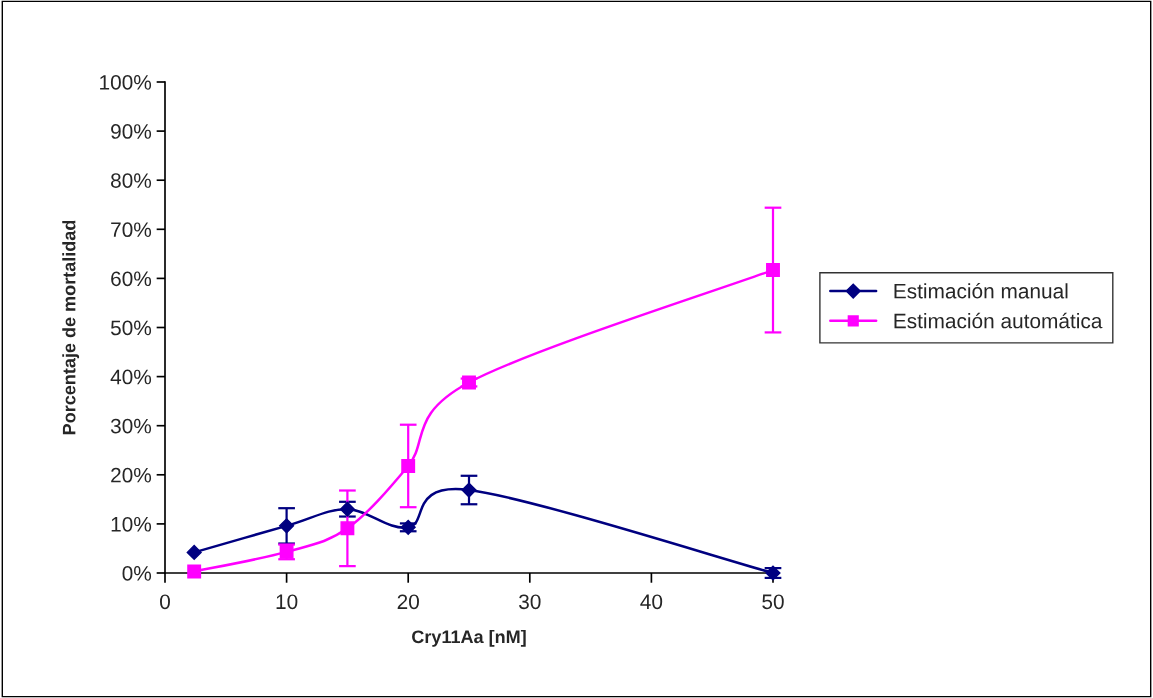 This screenshot has height=698, width=1153. Describe the element at coordinates (131, 524) in the screenshot. I see `y-tick-label: 10%` at that location.